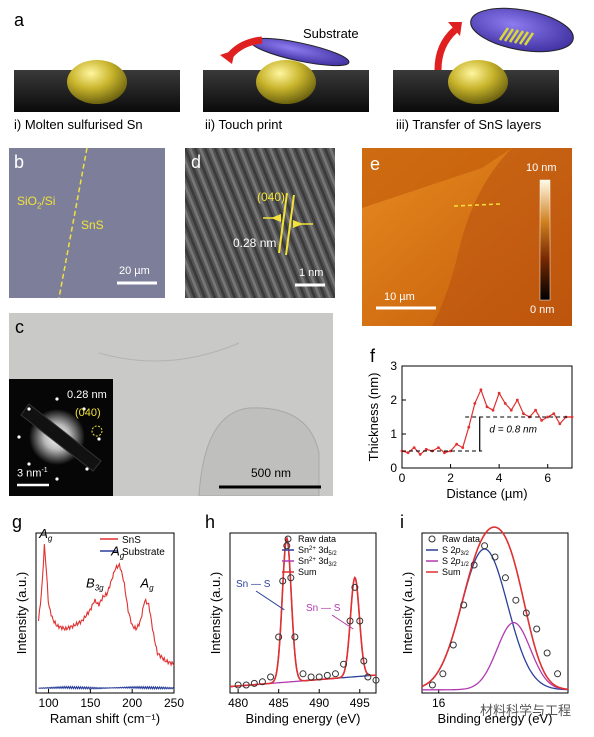  Describe the element at coordinates (303, 632) in the screenshot. I see `component-3d32` at that location.